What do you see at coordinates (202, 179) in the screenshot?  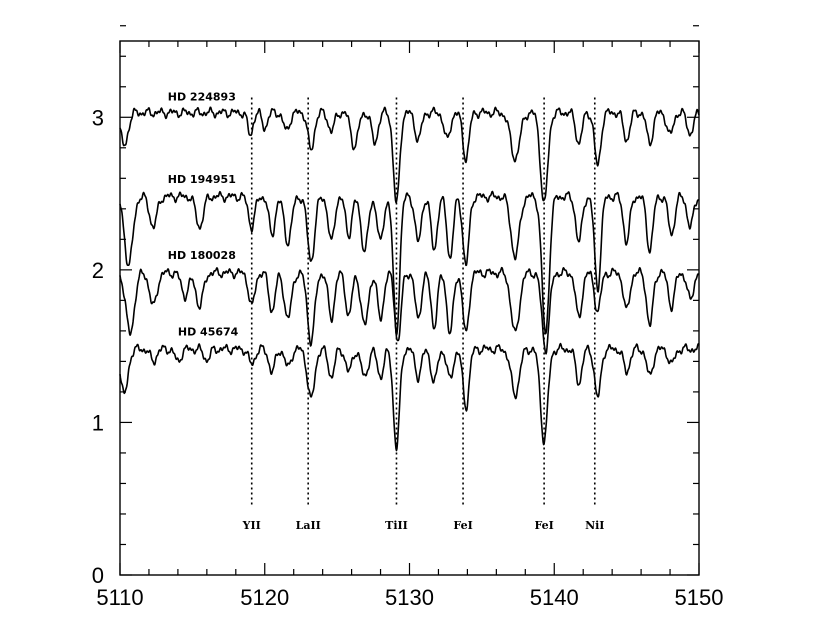 I see `series-label: HD 194951` at bounding box center [202, 179].